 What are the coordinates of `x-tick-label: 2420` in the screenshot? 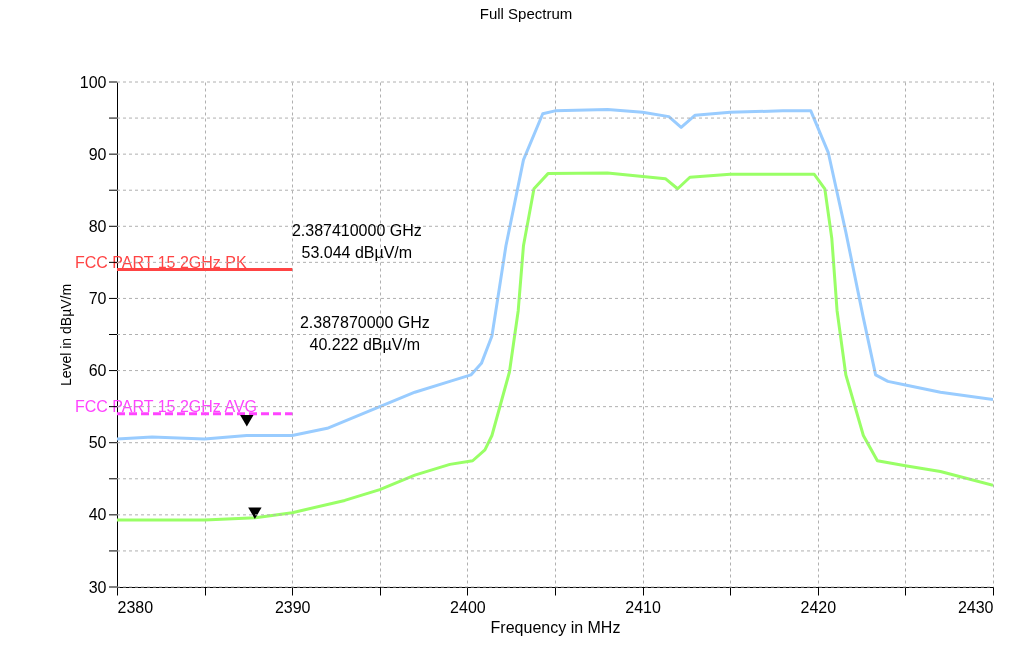 It's located at (818, 607).